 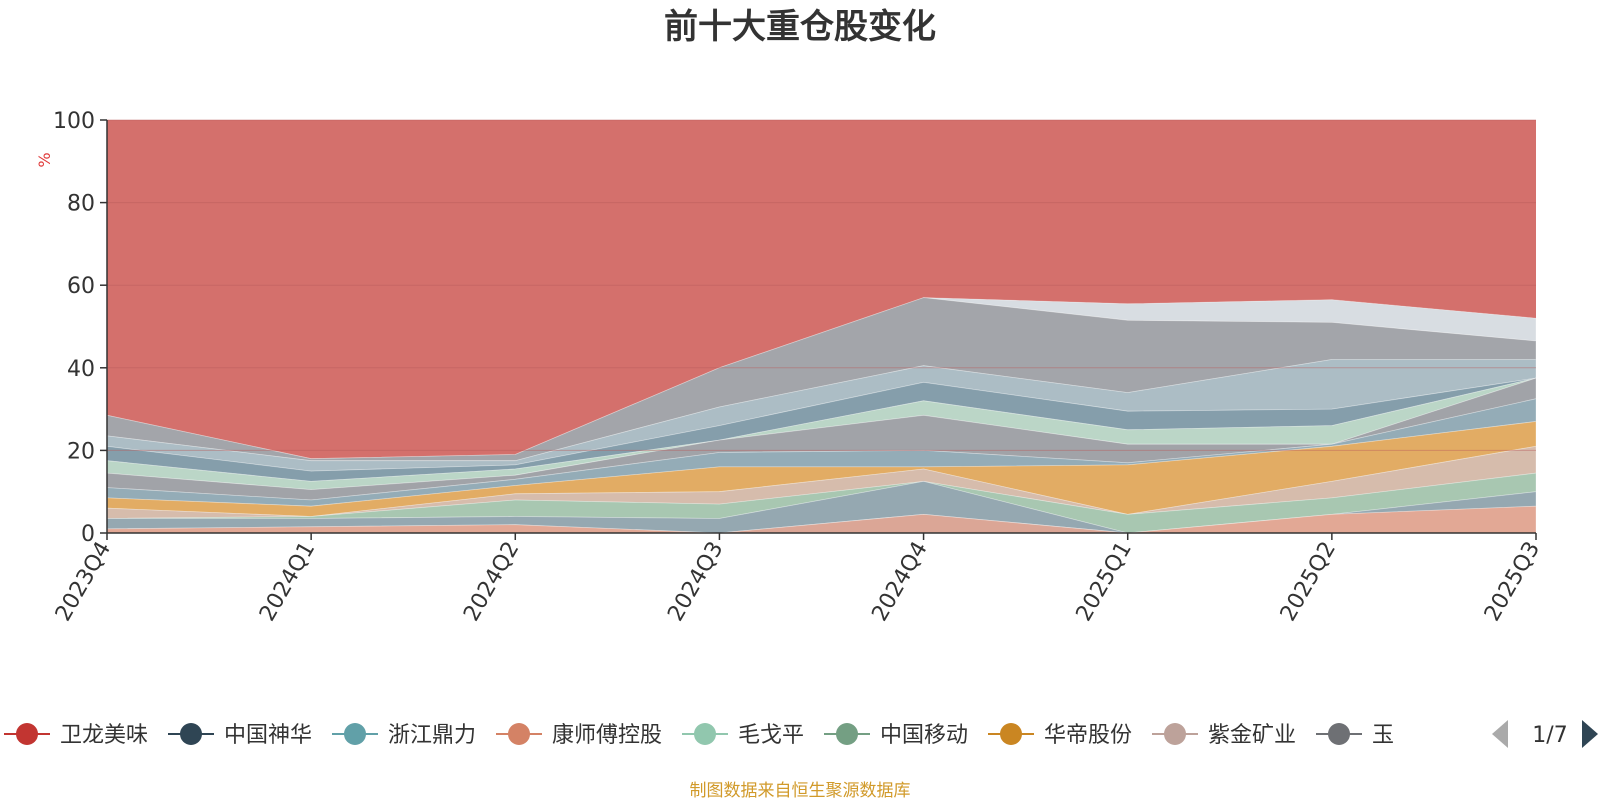 What do you see at coordinates (800, 791) in the screenshot?
I see `source-note: 制图数据来自恒生聚源数据库` at bounding box center [800, 791].